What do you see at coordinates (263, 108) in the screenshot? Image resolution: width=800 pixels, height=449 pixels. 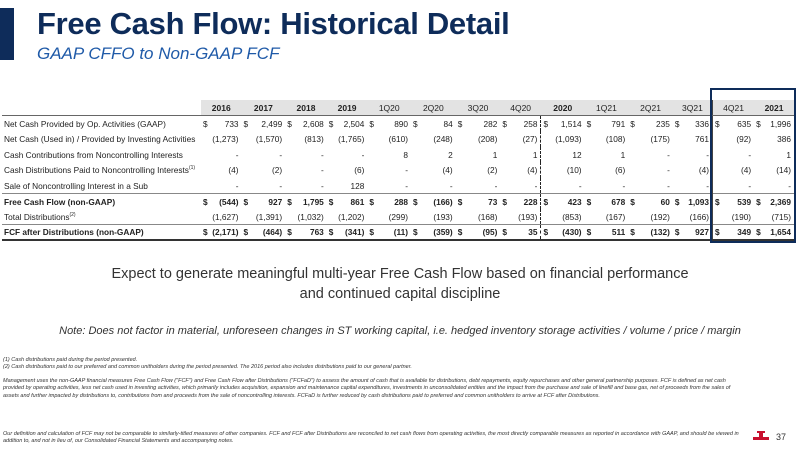 I see `column-header: 2017` at bounding box center [263, 108].